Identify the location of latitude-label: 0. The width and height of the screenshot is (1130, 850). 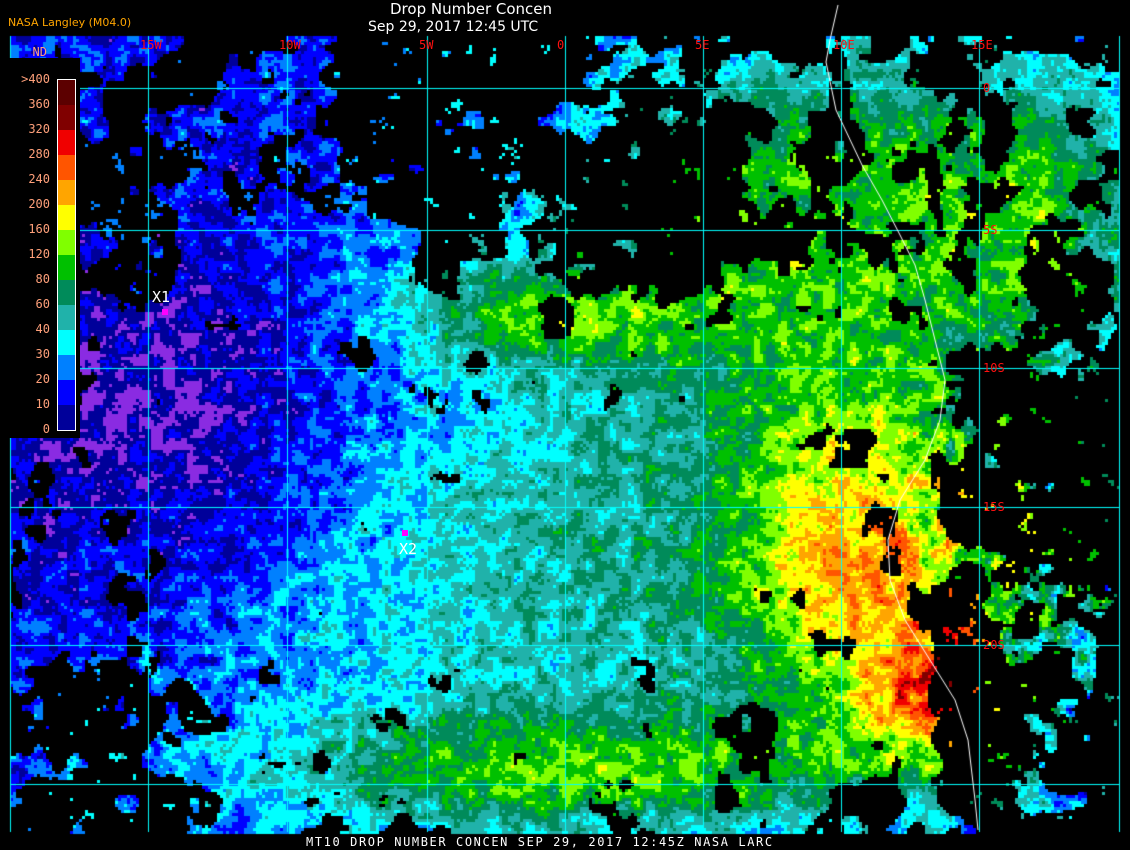
(987, 88).